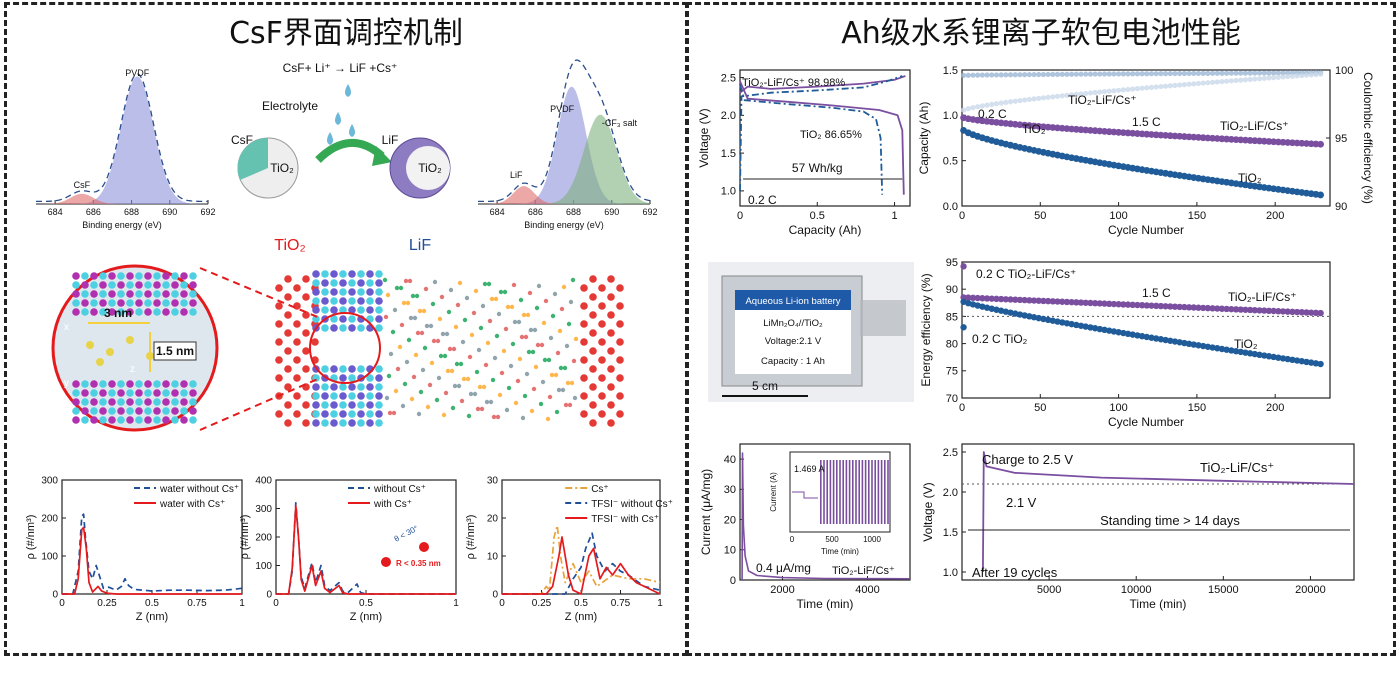 Image resolution: width=1400 pixels, height=700 pixels. What do you see at coordinates (1040, 216) in the screenshot?
I see `cycle_capacity-x-tick-label: 50` at bounding box center [1040, 216].